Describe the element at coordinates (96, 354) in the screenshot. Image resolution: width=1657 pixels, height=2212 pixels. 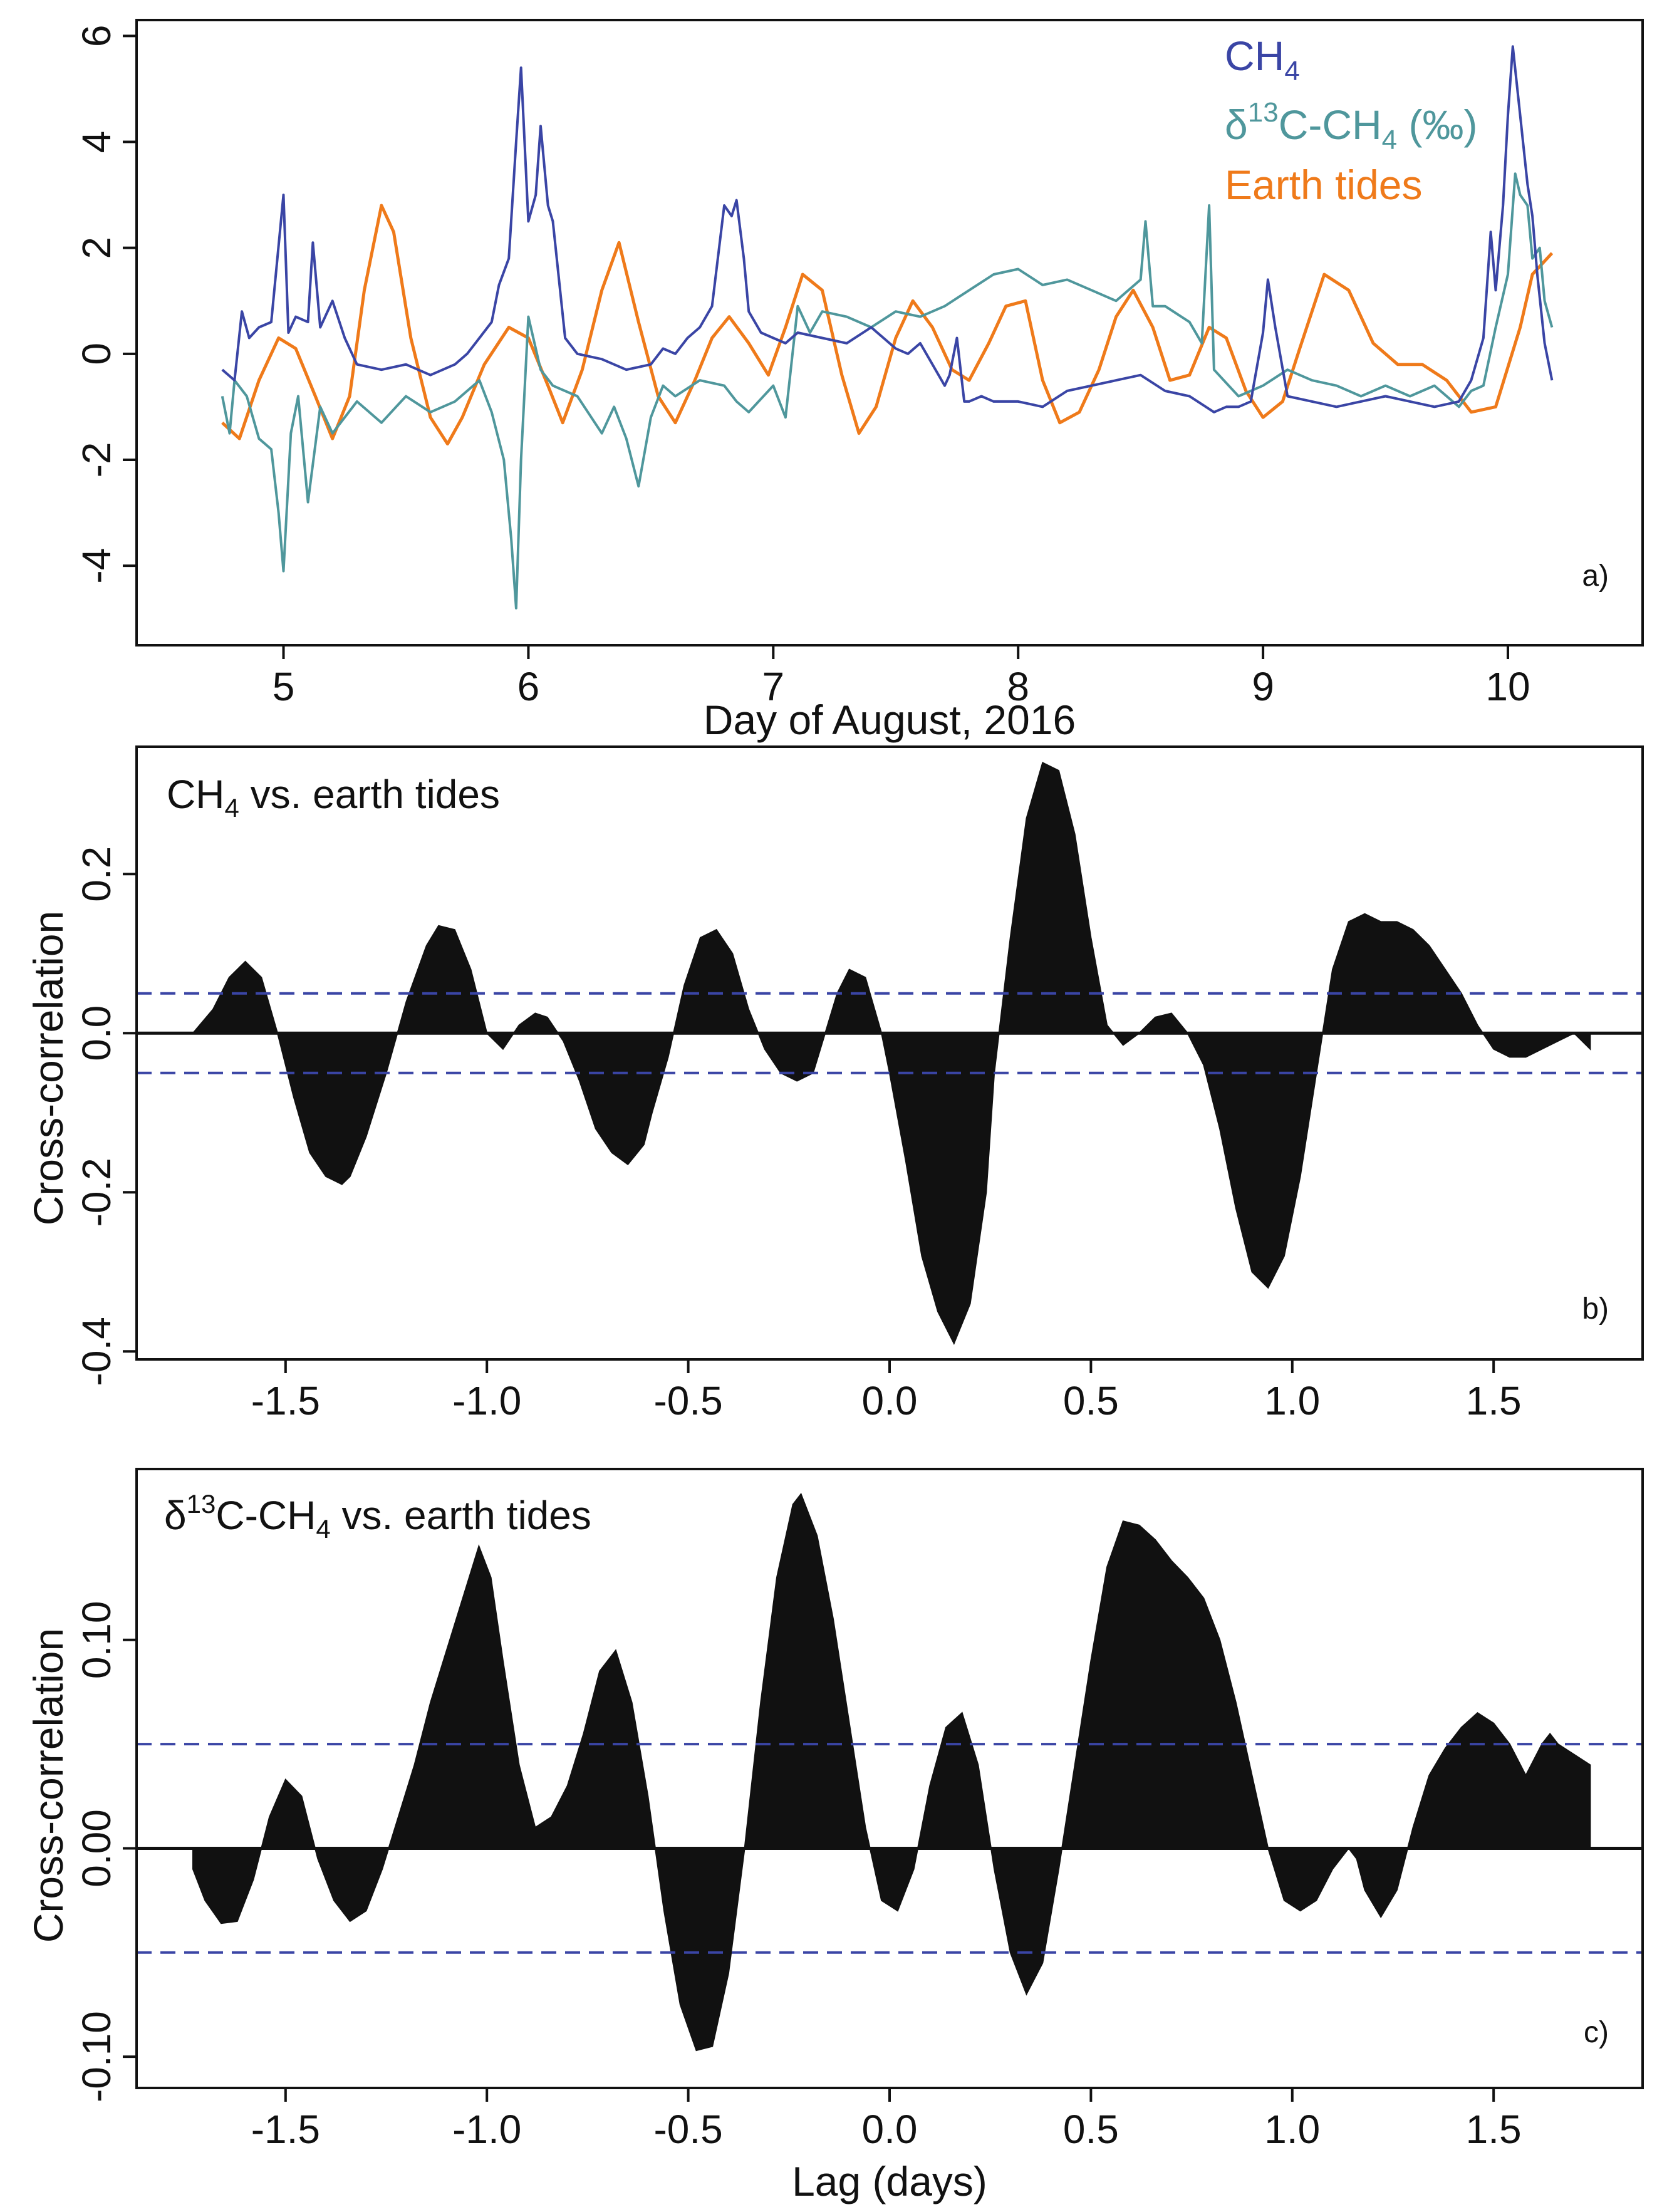
I see `panel-a-y-tick-label: 0` at that location.